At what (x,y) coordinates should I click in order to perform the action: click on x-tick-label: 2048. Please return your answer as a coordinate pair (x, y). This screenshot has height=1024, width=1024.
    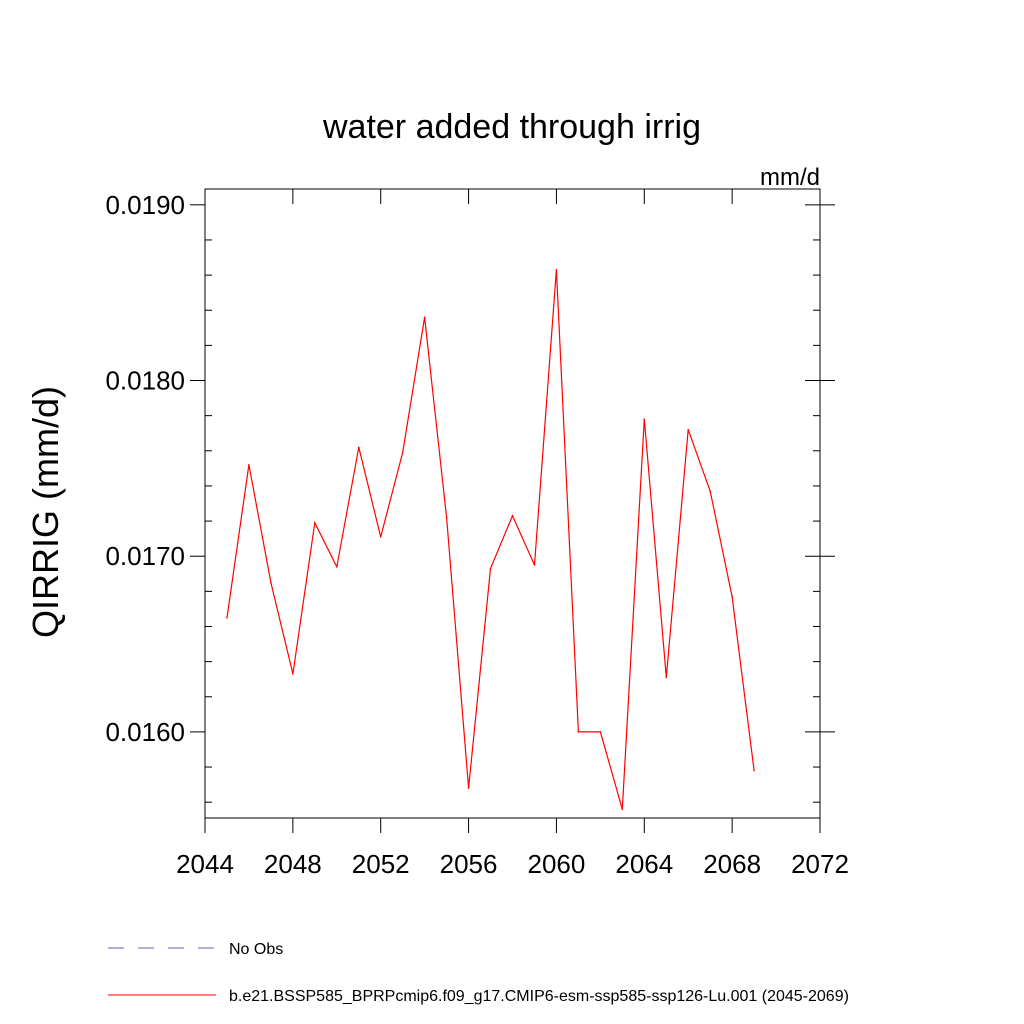
    Looking at the image, I should click on (293, 864).